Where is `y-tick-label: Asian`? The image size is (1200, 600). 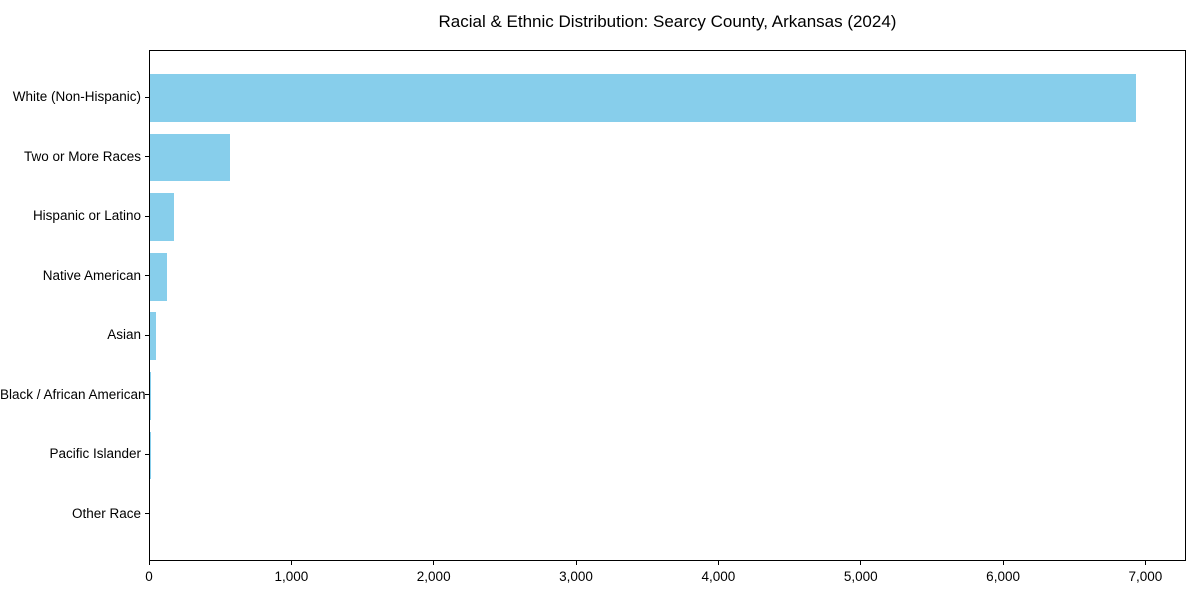
y-tick-label: Asian is located at coordinates (124, 335).